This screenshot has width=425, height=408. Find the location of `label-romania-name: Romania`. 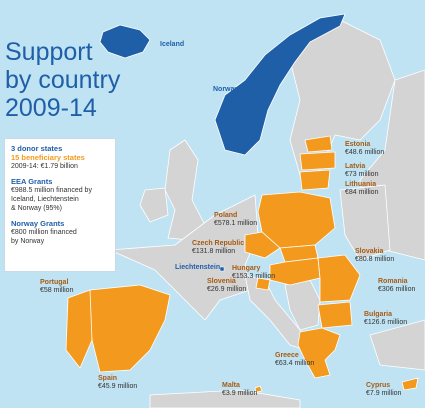

label-romania-name: Romania is located at coordinates (393, 281).